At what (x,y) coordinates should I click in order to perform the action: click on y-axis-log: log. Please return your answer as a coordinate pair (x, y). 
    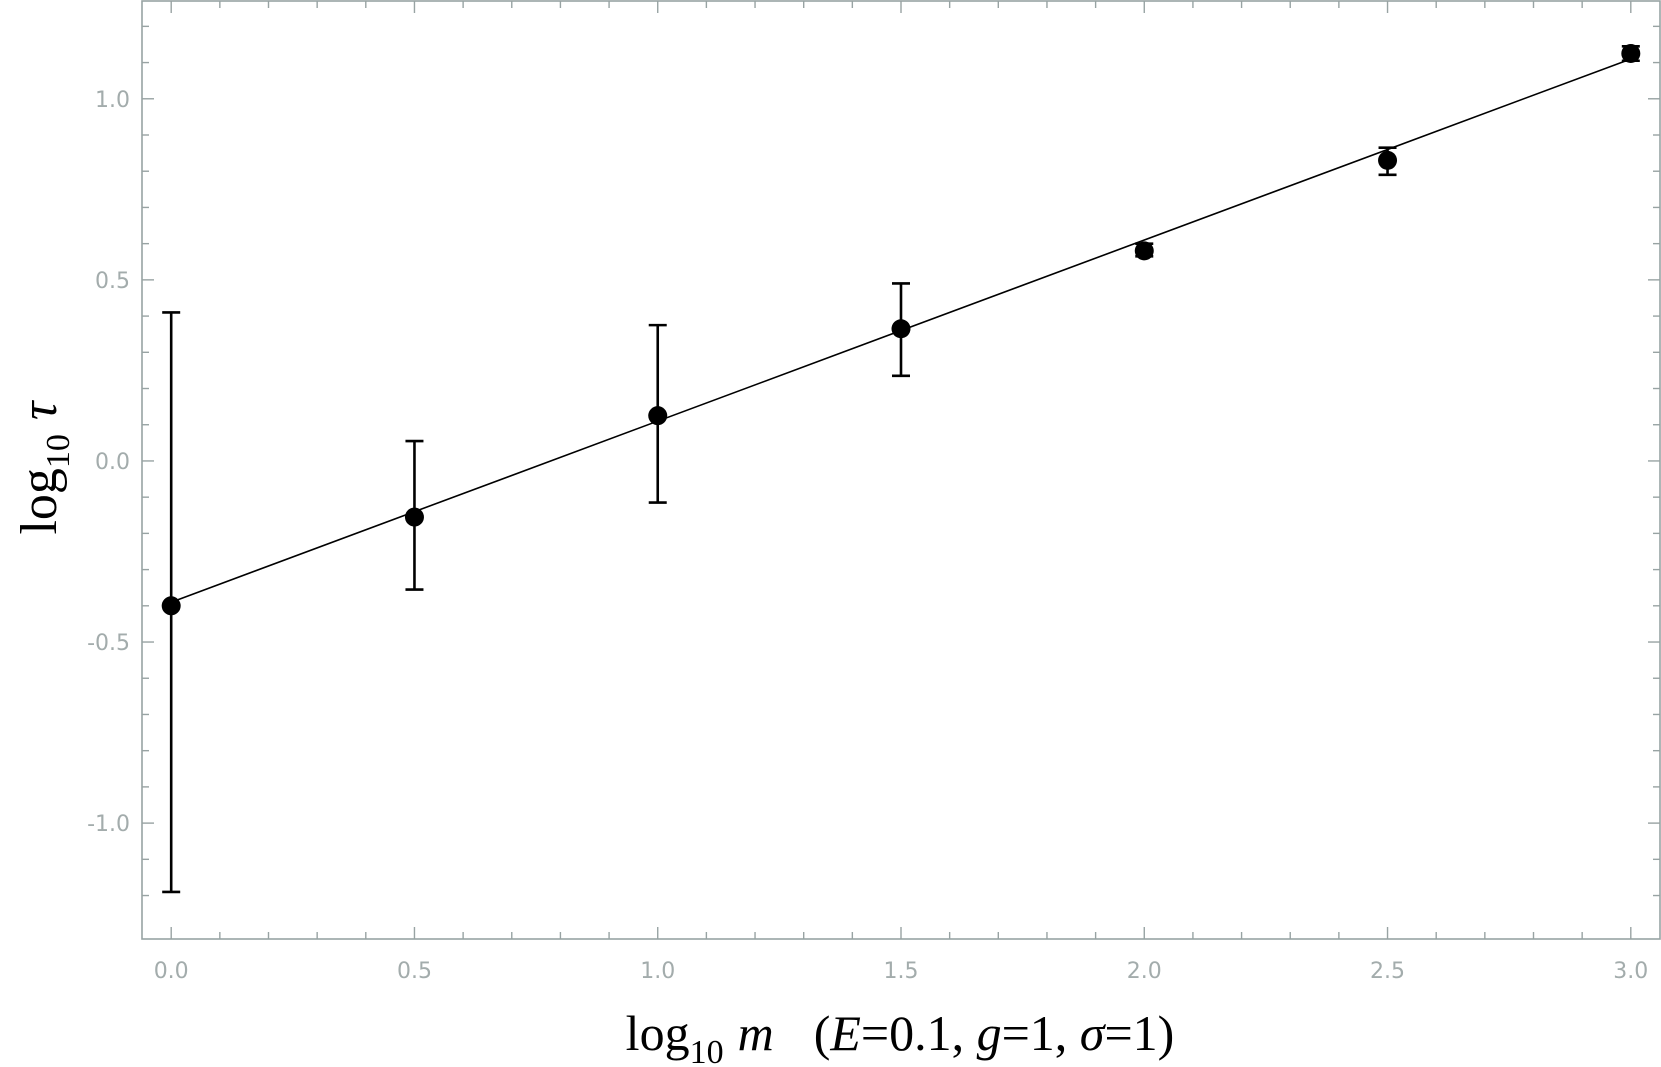
    Looking at the image, I should click on (39, 501).